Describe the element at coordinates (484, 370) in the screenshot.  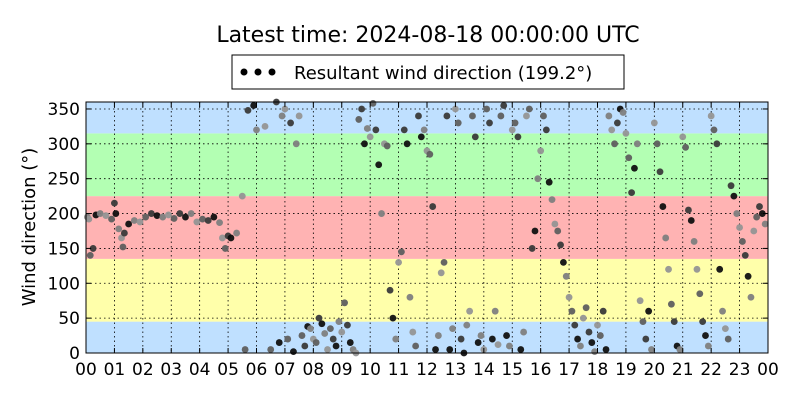
I see `x-tick-label: 14` at that location.